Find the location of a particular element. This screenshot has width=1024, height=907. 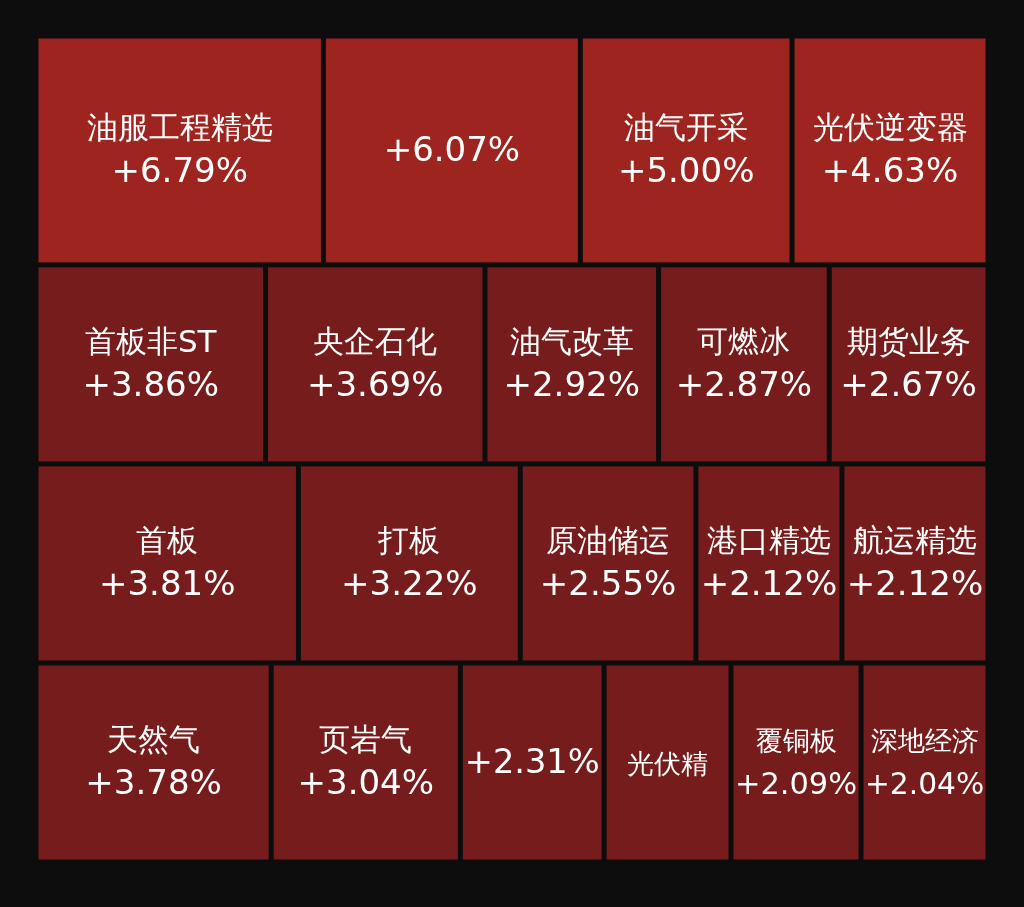

cell: 原油储运 +2.55% is located at coordinates (608, 563).